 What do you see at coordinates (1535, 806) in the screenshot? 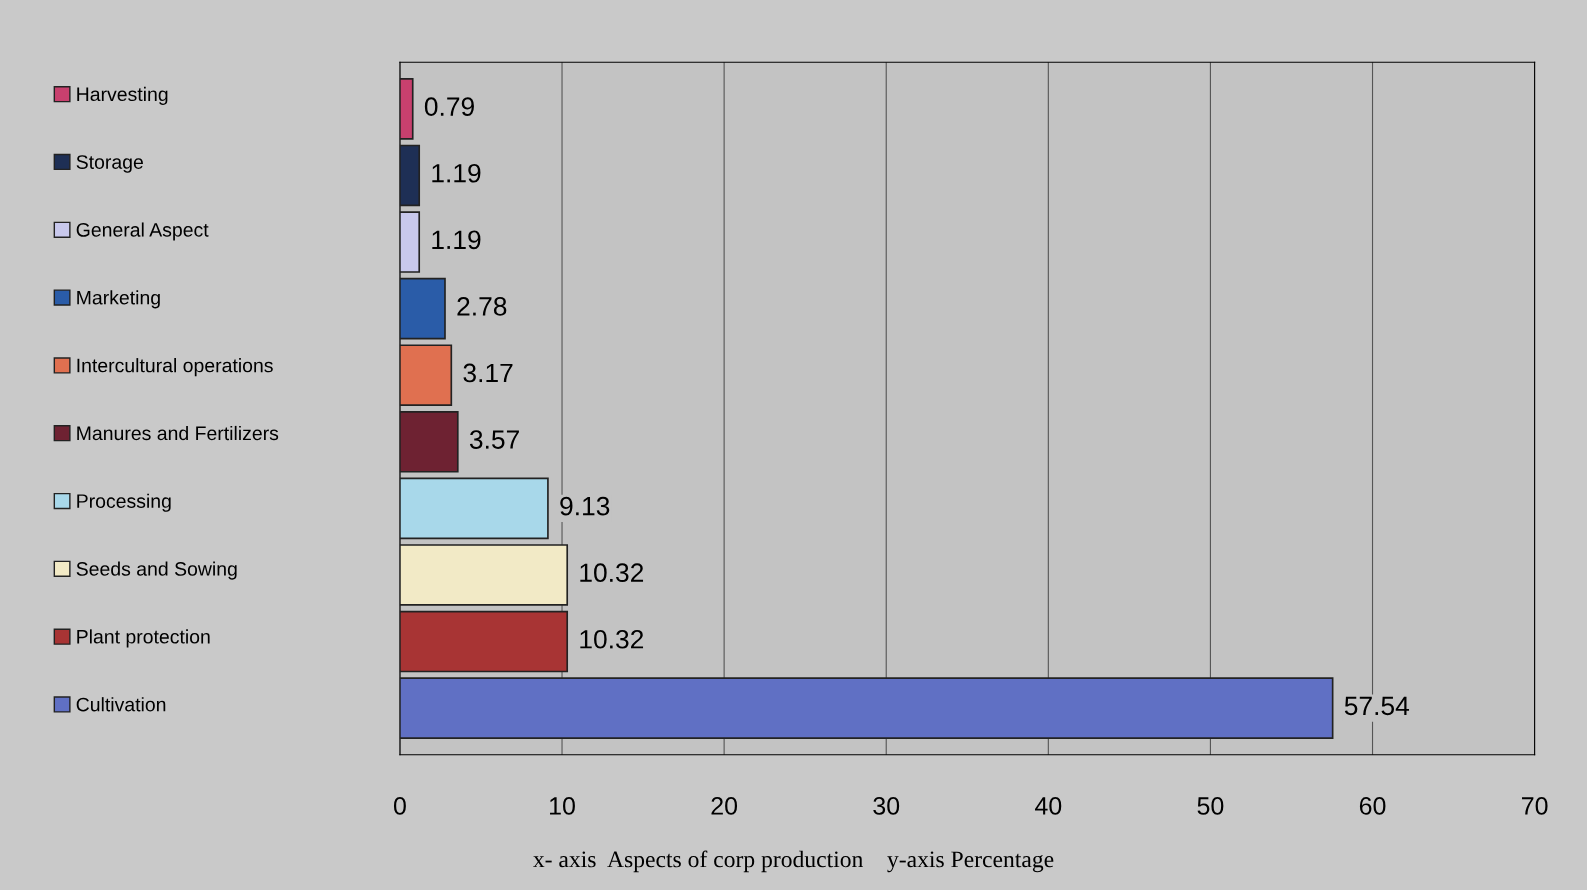
I see `x-tick-label: 70` at bounding box center [1535, 806].